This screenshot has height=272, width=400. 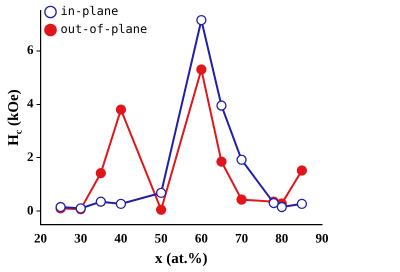 What do you see at coordinates (181, 258) in the screenshot?
I see `x-axis-title: x (at.%)` at bounding box center [181, 258].